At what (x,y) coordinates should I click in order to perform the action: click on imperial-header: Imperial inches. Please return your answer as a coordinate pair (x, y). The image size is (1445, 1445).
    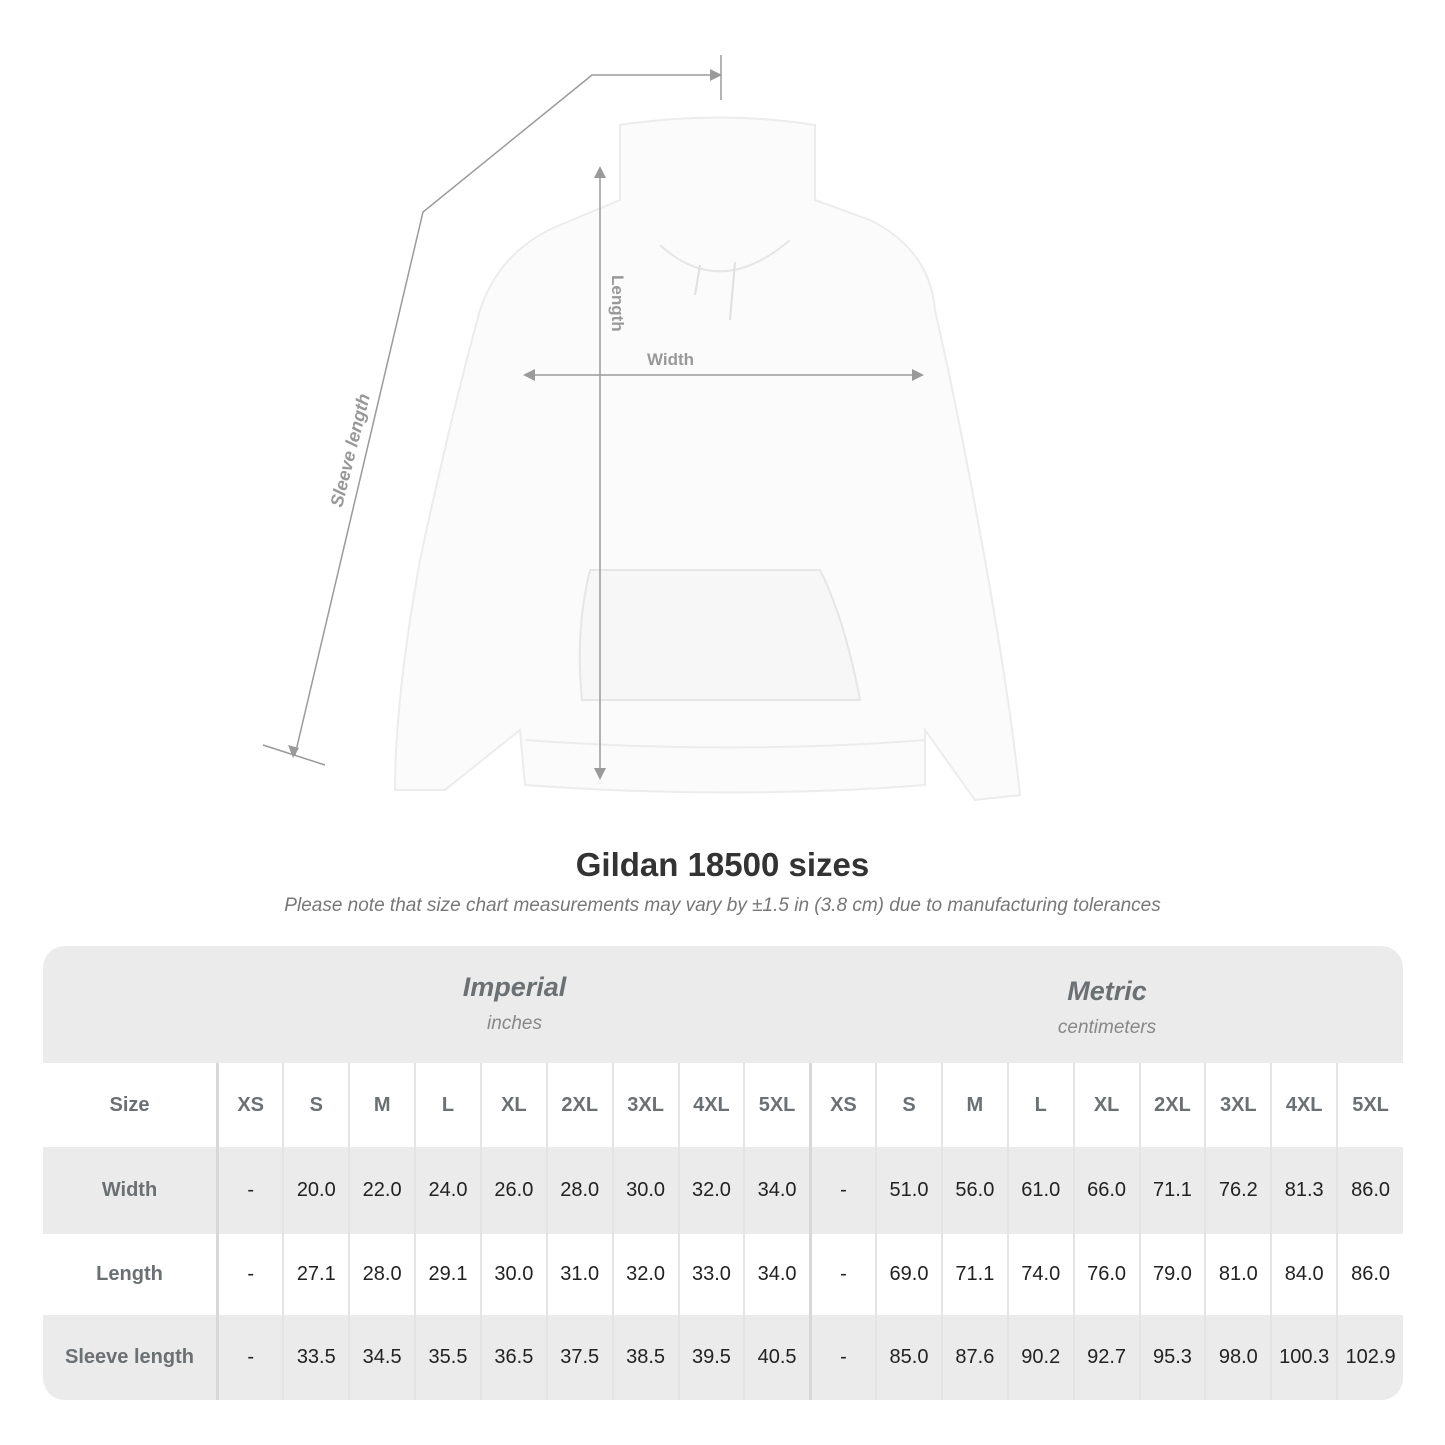
    Looking at the image, I should click on (514, 1004).